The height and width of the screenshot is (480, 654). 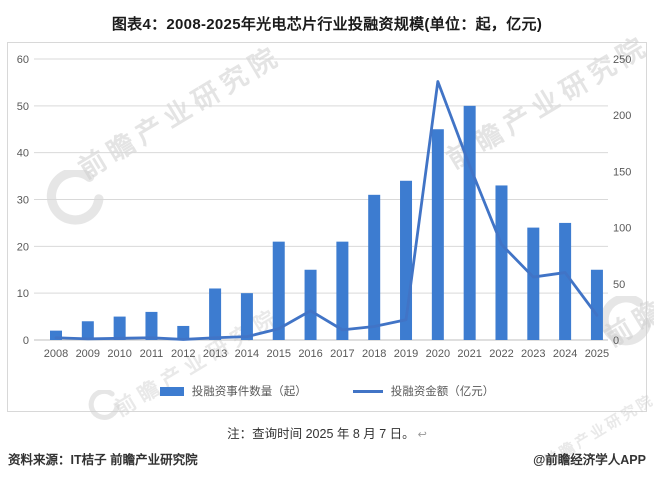 What do you see at coordinates (249, 392) in the screenshot?
I see `legend-label-bar-series: 投融资事件数量（起）` at bounding box center [249, 392].